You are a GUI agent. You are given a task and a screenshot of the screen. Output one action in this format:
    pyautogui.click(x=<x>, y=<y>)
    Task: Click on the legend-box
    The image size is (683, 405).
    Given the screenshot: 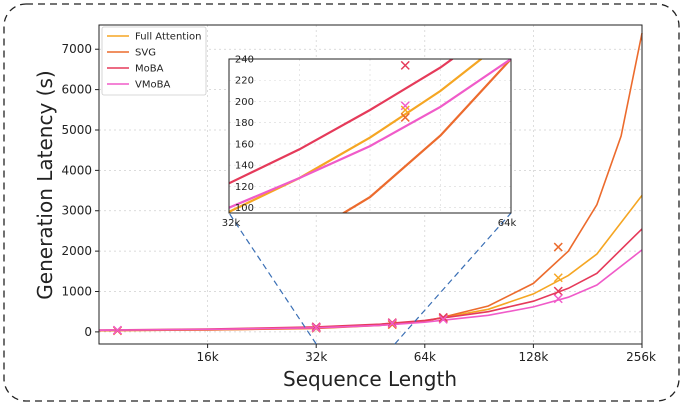 What is the action you would take?
    pyautogui.click(x=154, y=61)
    